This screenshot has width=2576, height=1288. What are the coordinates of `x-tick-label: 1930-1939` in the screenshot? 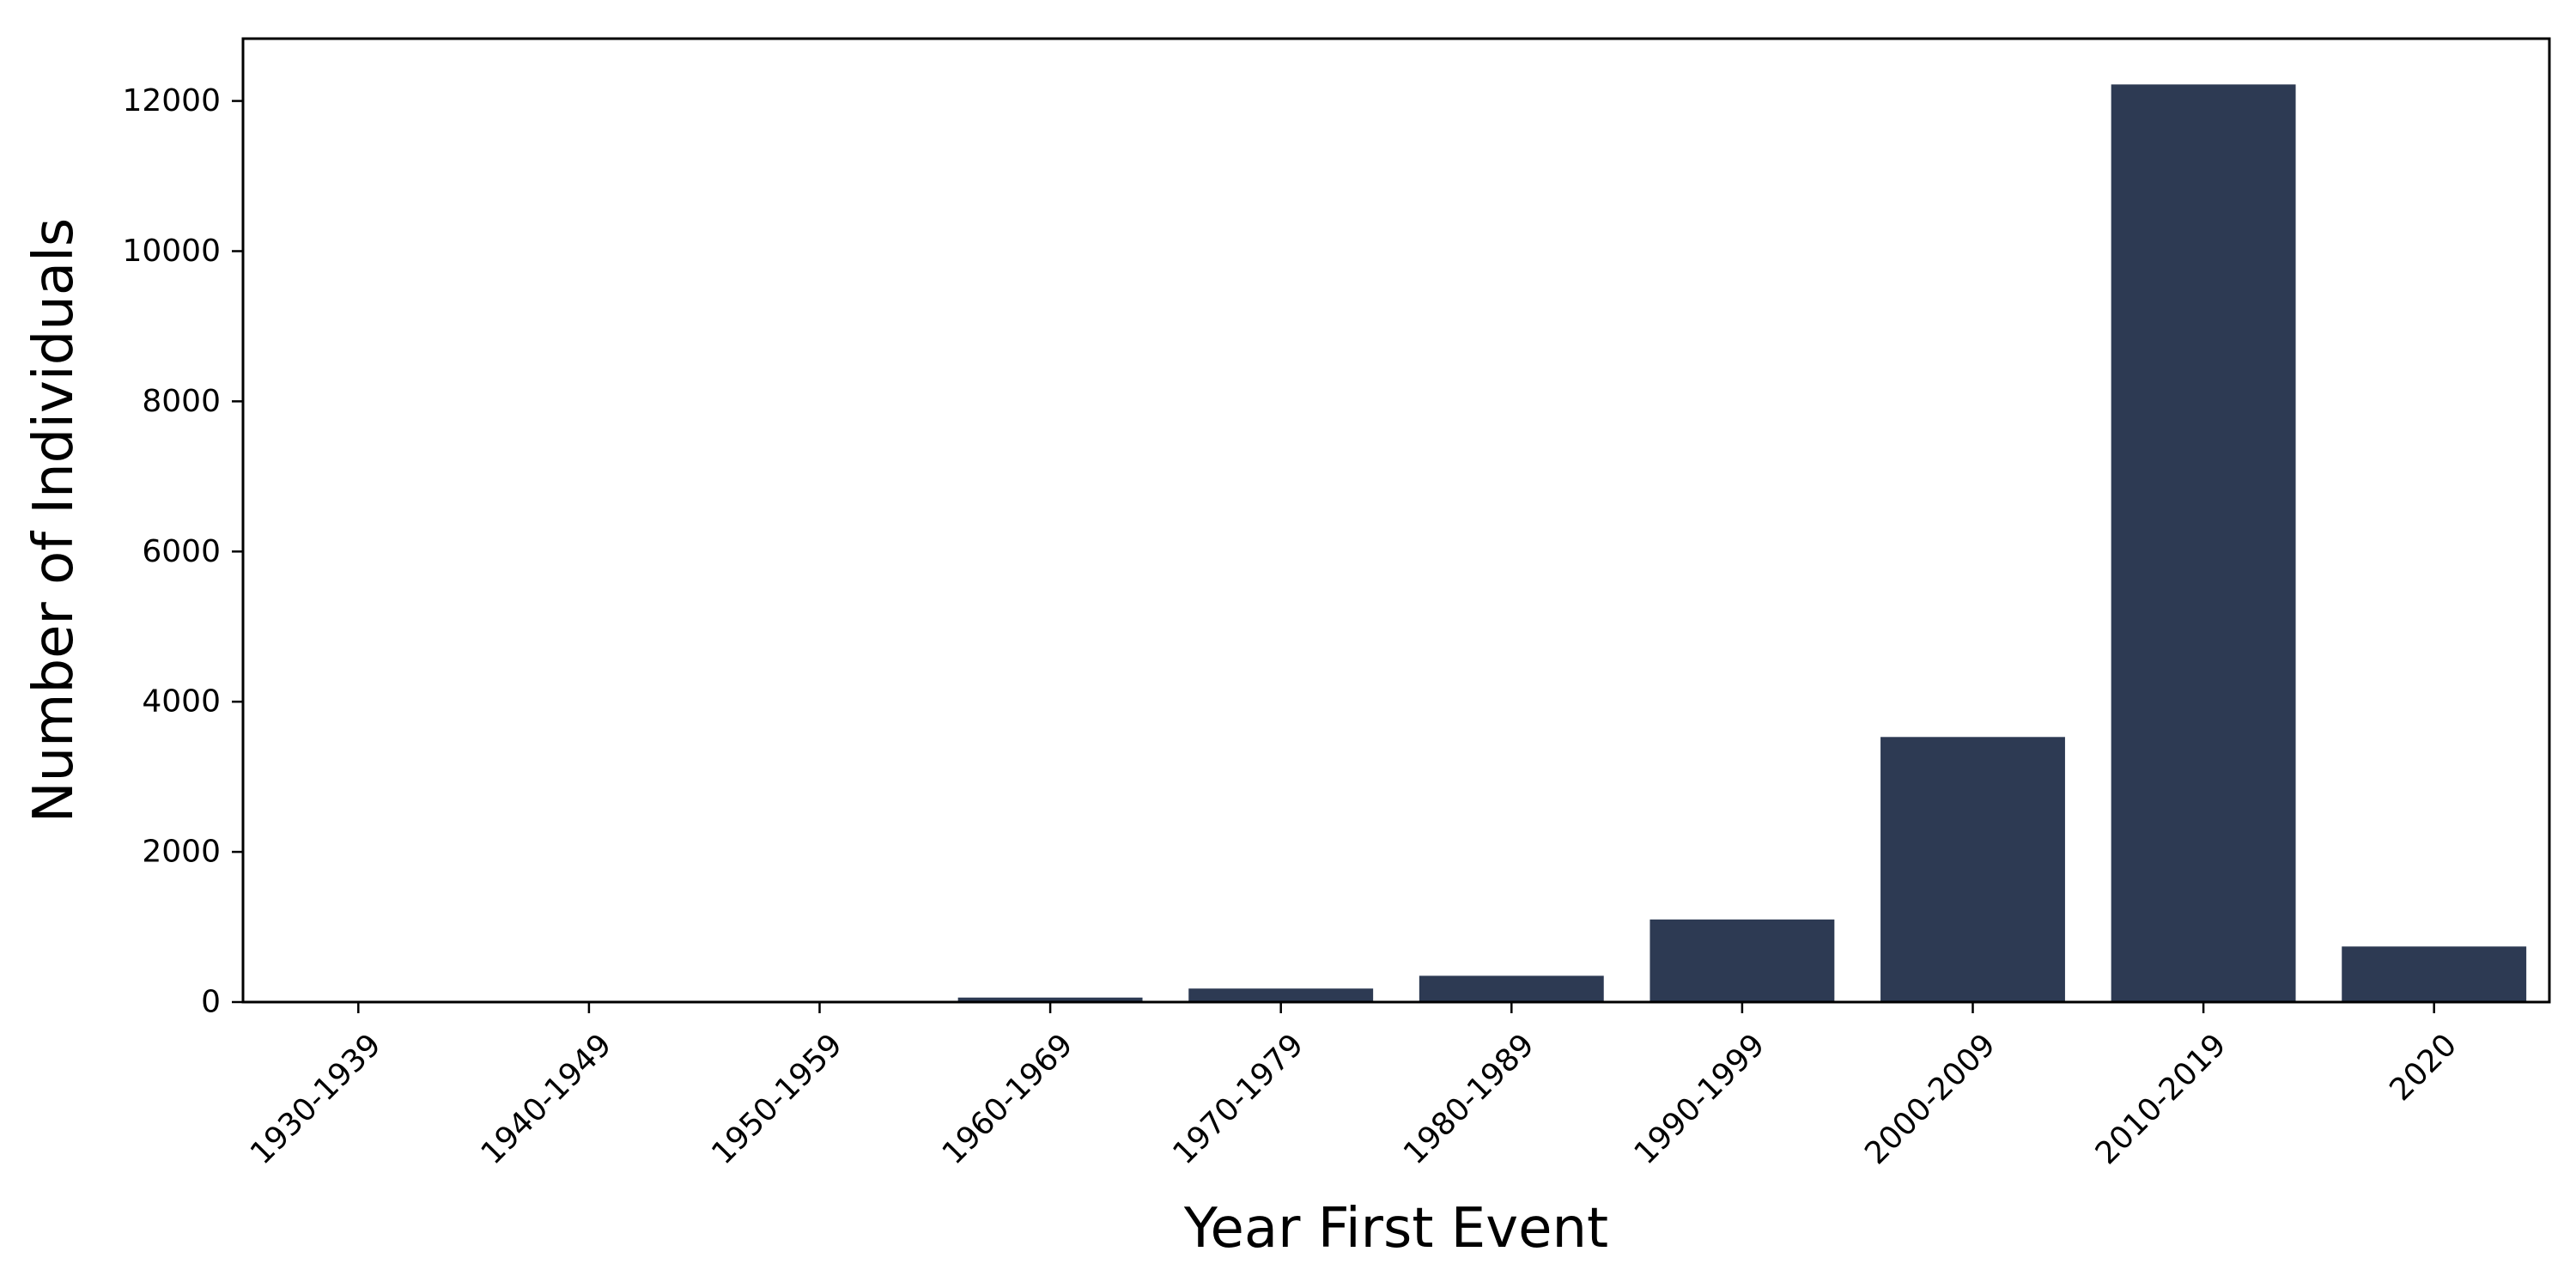 It's located at (316, 1099).